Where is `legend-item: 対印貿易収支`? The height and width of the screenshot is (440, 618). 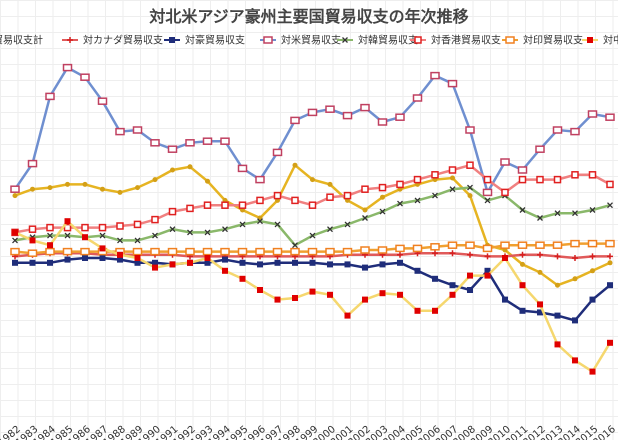 legend-item: 対印貿易収支 is located at coordinates (542, 40).